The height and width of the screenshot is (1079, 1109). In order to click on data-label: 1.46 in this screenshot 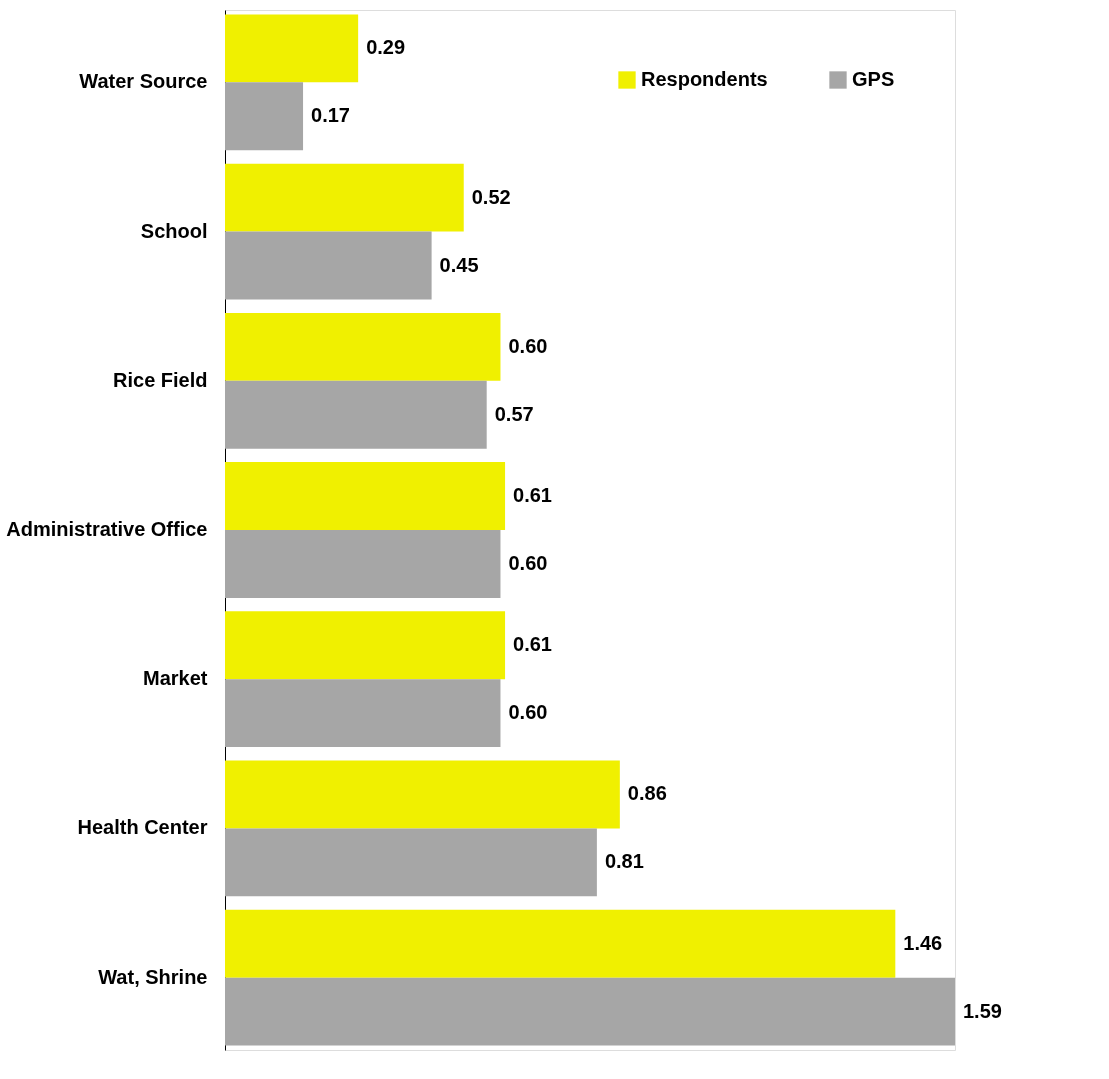, I will do `click(923, 942)`.